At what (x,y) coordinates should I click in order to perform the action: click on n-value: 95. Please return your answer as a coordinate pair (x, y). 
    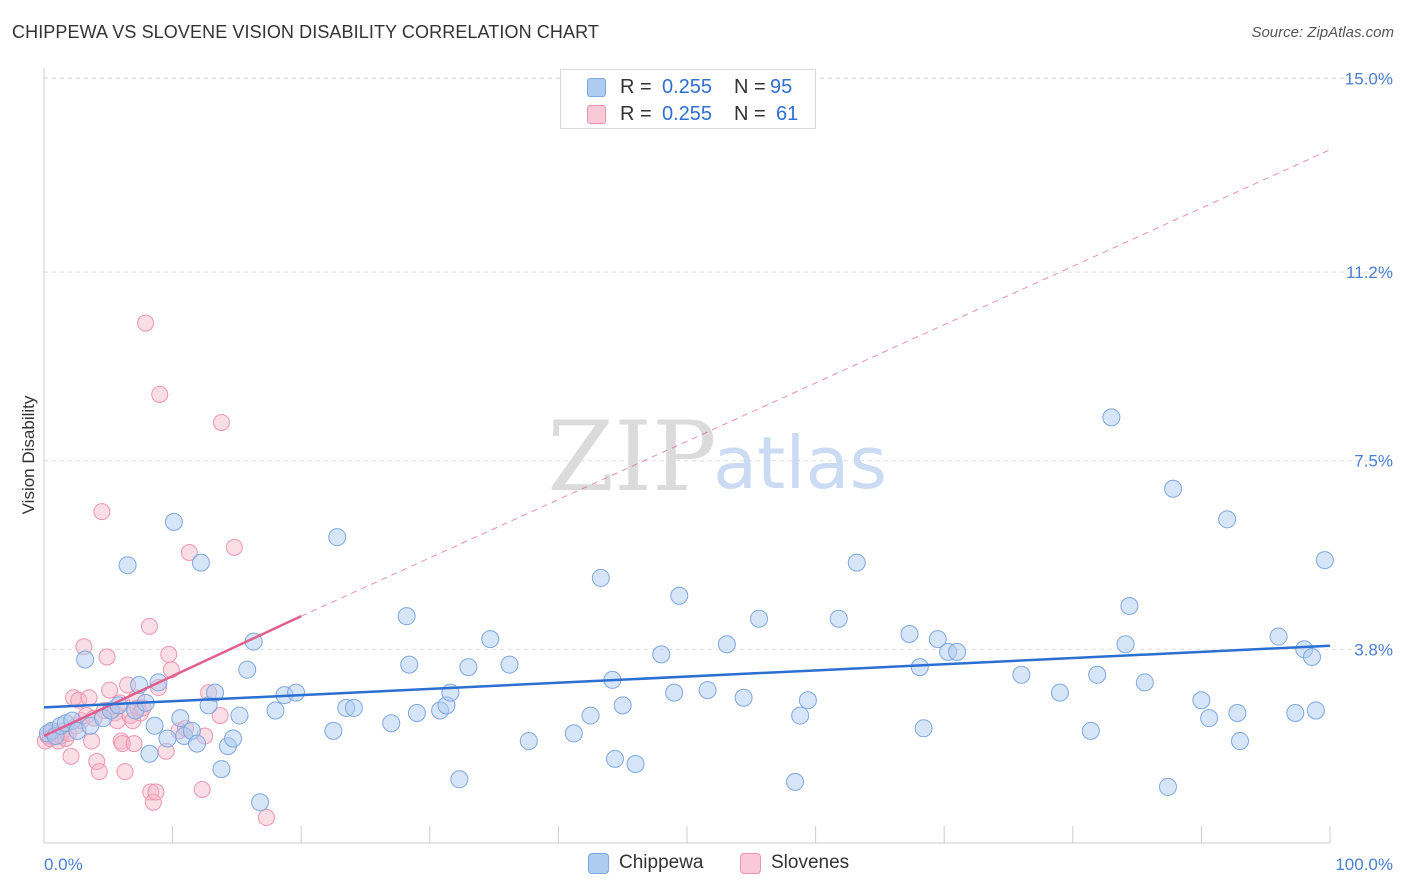
    Looking at the image, I should click on (781, 86).